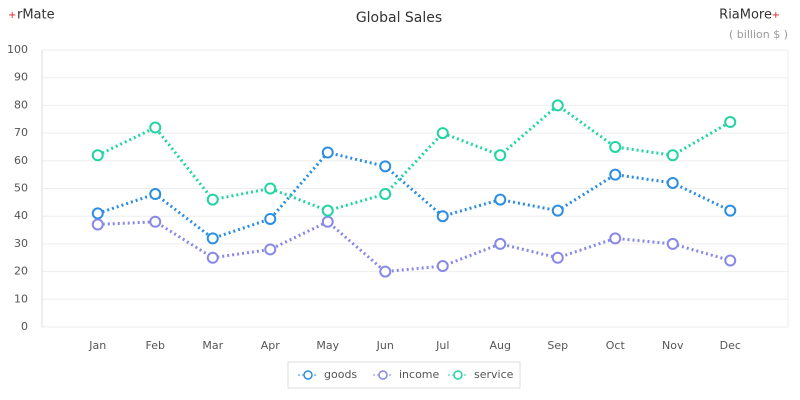 The image size is (800, 400). What do you see at coordinates (21, 104) in the screenshot?
I see `y-tick-label: 80` at bounding box center [21, 104].